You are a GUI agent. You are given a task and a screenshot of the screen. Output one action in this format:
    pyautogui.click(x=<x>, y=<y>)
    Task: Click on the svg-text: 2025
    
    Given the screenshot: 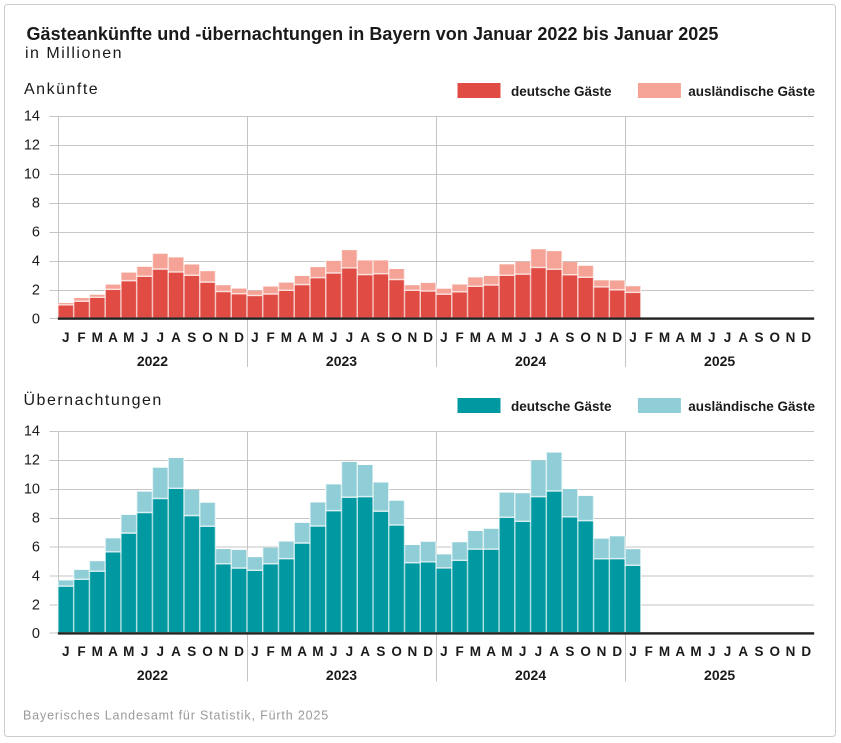 What is the action you would take?
    pyautogui.click(x=719, y=361)
    